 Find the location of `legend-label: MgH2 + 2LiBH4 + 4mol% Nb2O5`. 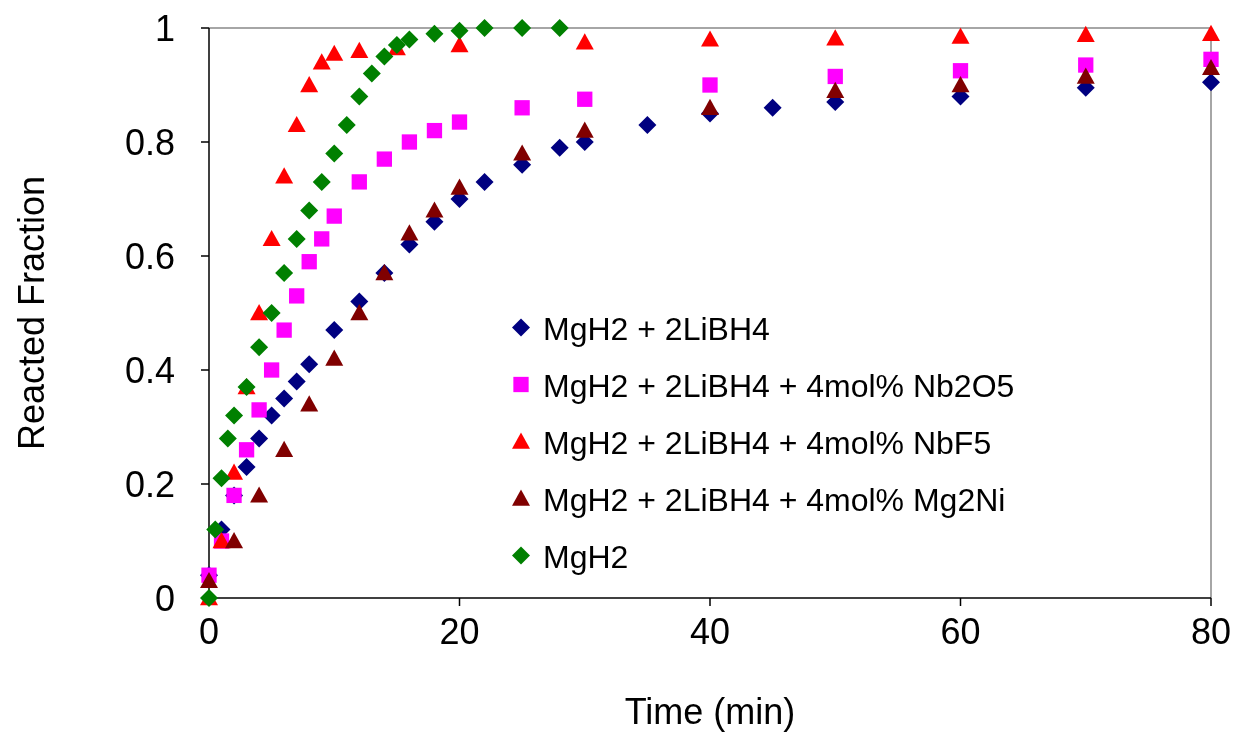

legend-label: MgH2 + 2LiBH4 + 4mol% Nb2O5 is located at coordinates (779, 385).